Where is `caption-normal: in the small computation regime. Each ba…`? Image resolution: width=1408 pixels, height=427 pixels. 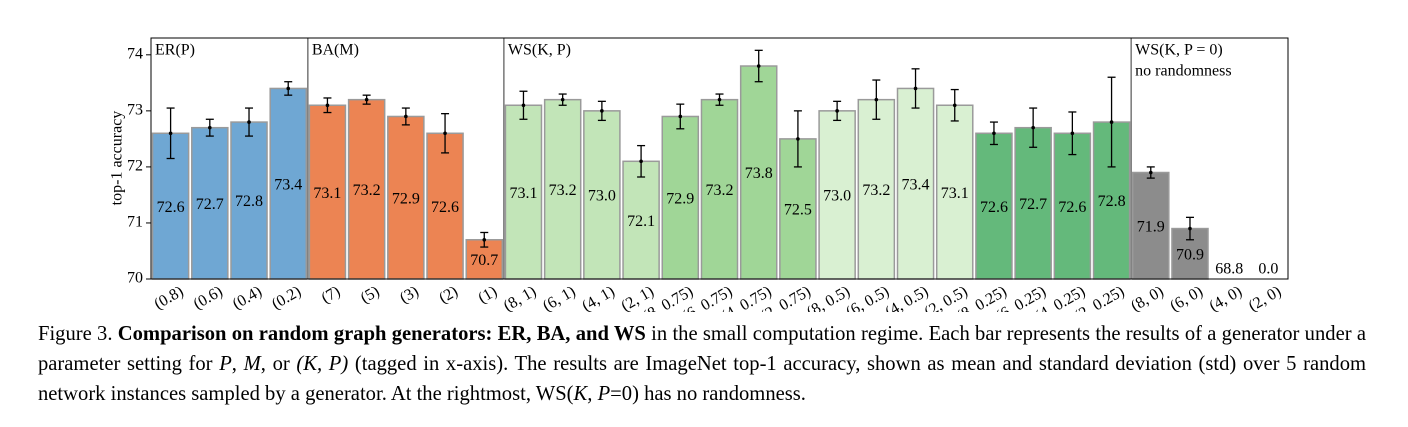
caption-normal: in the small computation regime. Each ba… is located at coordinates (702, 349).